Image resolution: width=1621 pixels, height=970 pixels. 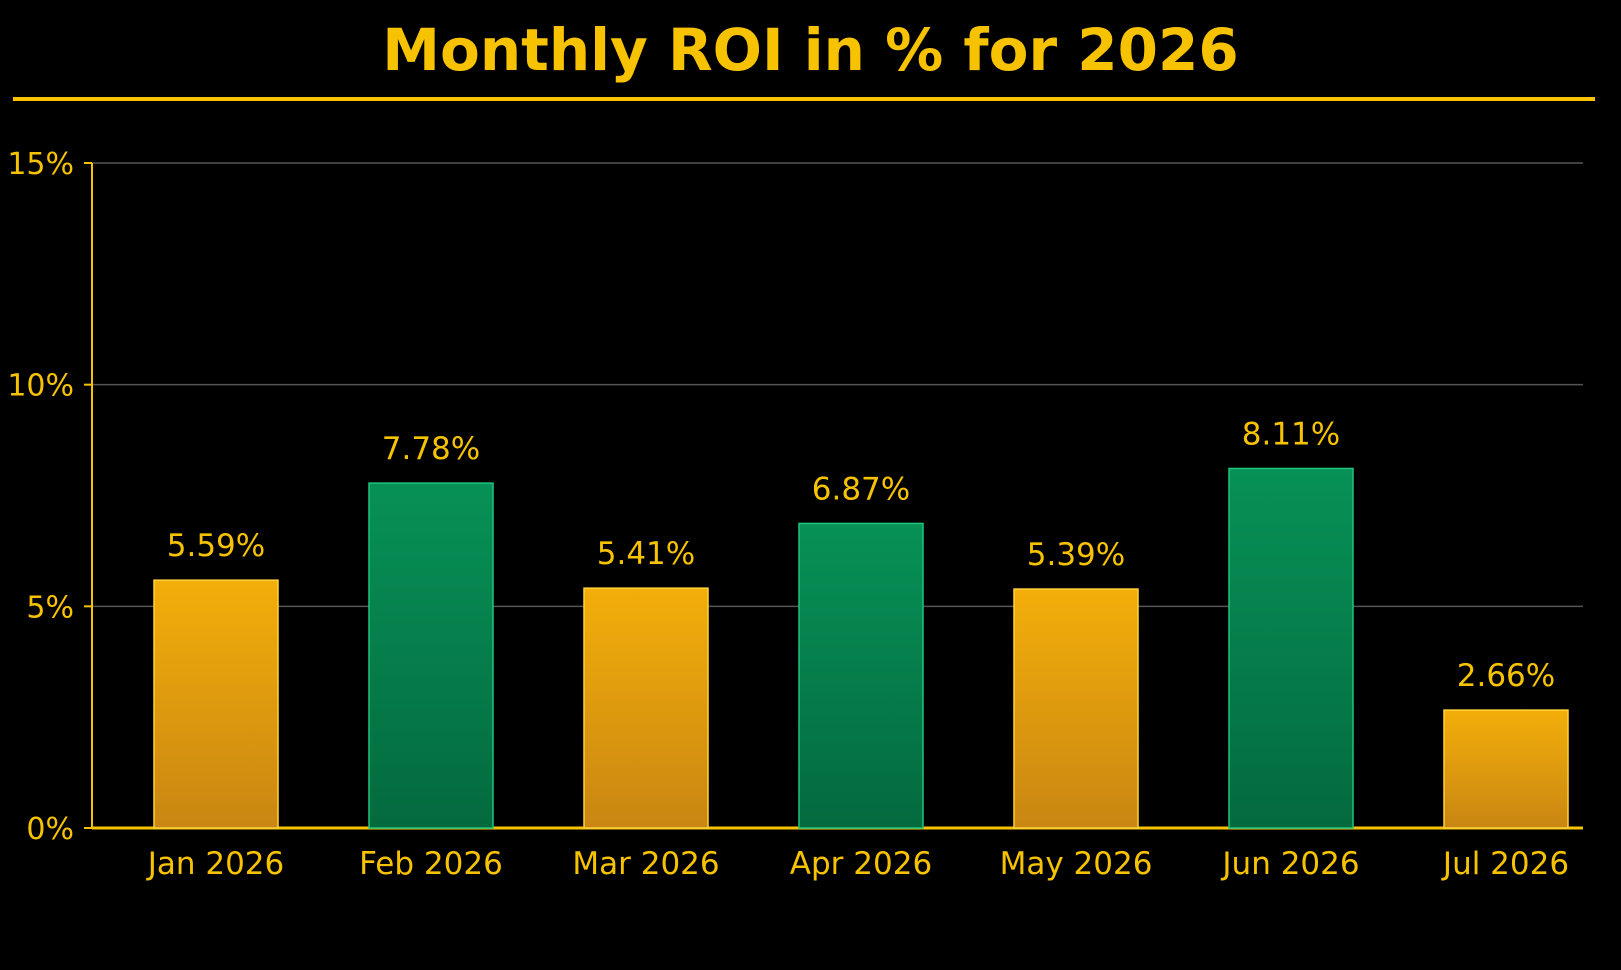 What do you see at coordinates (40, 386) in the screenshot?
I see `y-tick-label: 10%` at bounding box center [40, 386].